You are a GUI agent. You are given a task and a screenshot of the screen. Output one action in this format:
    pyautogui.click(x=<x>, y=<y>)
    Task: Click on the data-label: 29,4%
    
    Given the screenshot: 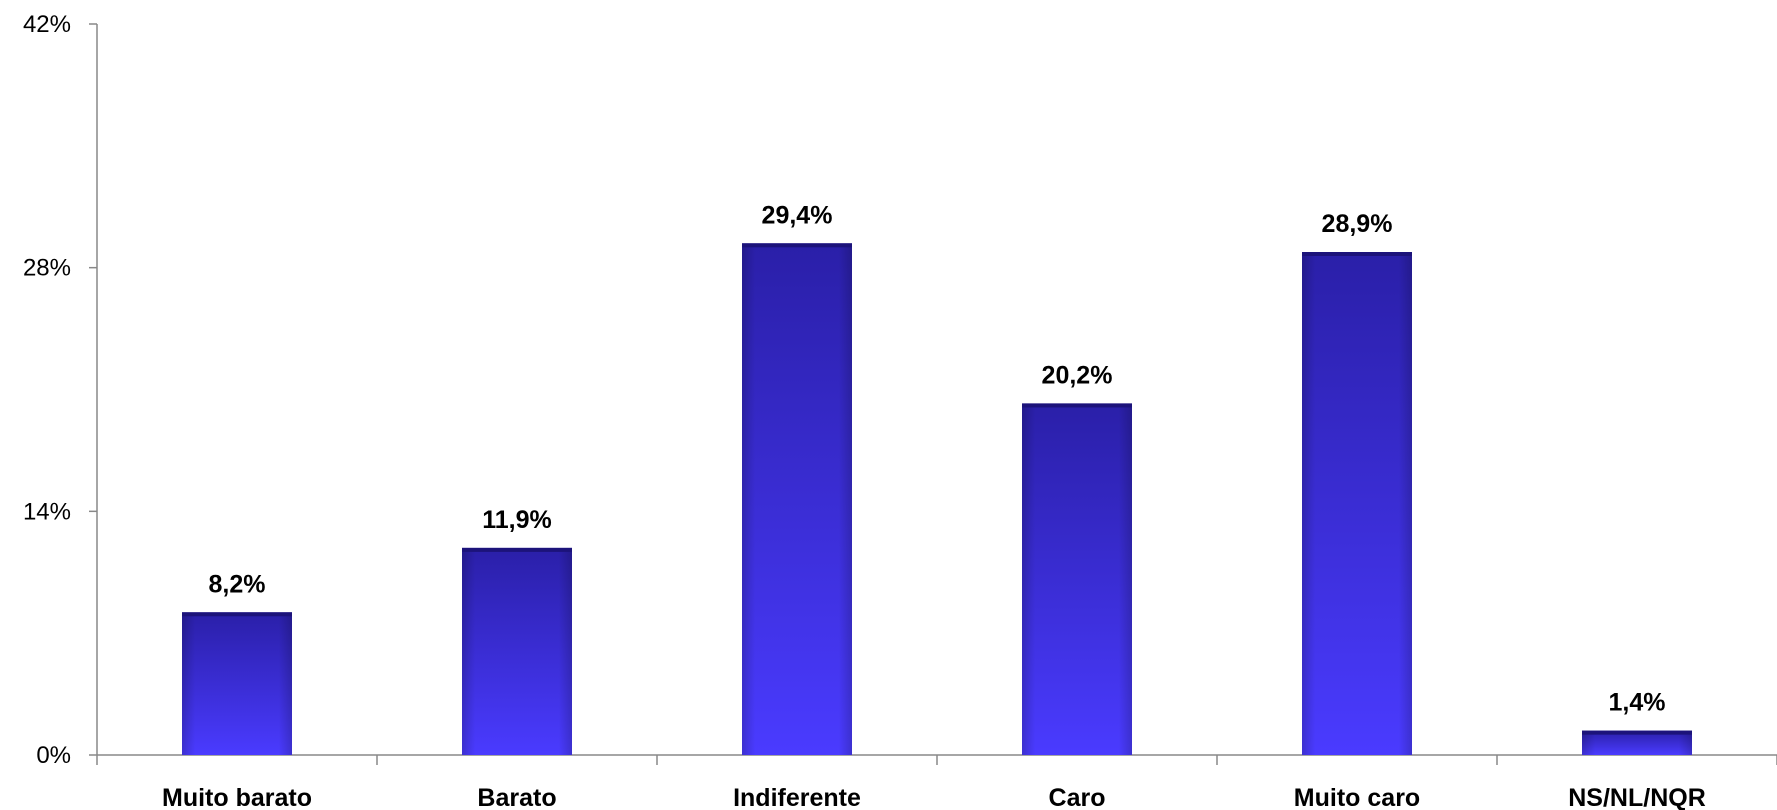 What is the action you would take?
    pyautogui.click(x=797, y=215)
    